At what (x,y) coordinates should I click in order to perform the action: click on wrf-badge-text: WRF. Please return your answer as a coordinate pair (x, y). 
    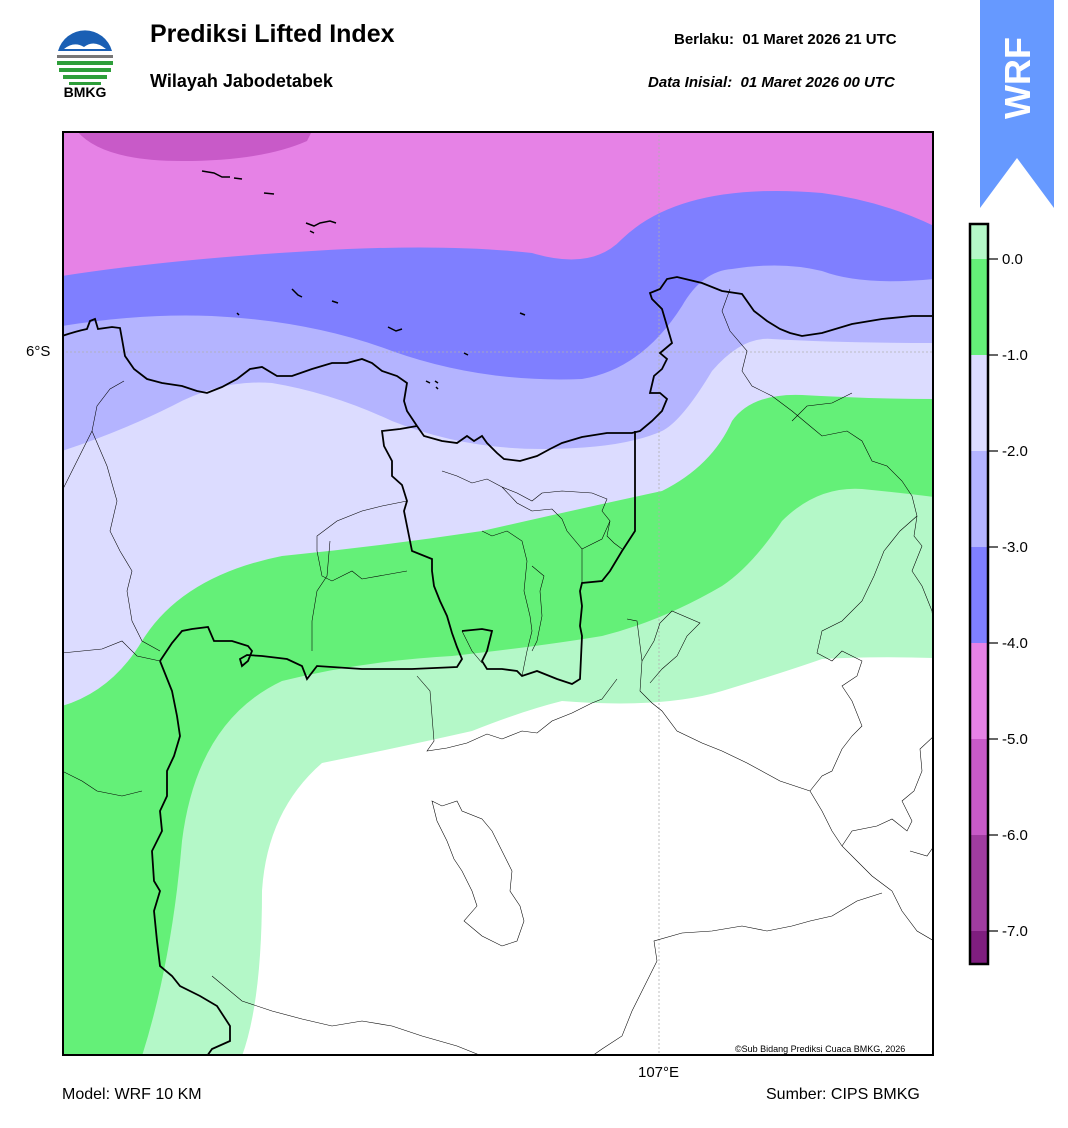
    Looking at the image, I should click on (1017, 78).